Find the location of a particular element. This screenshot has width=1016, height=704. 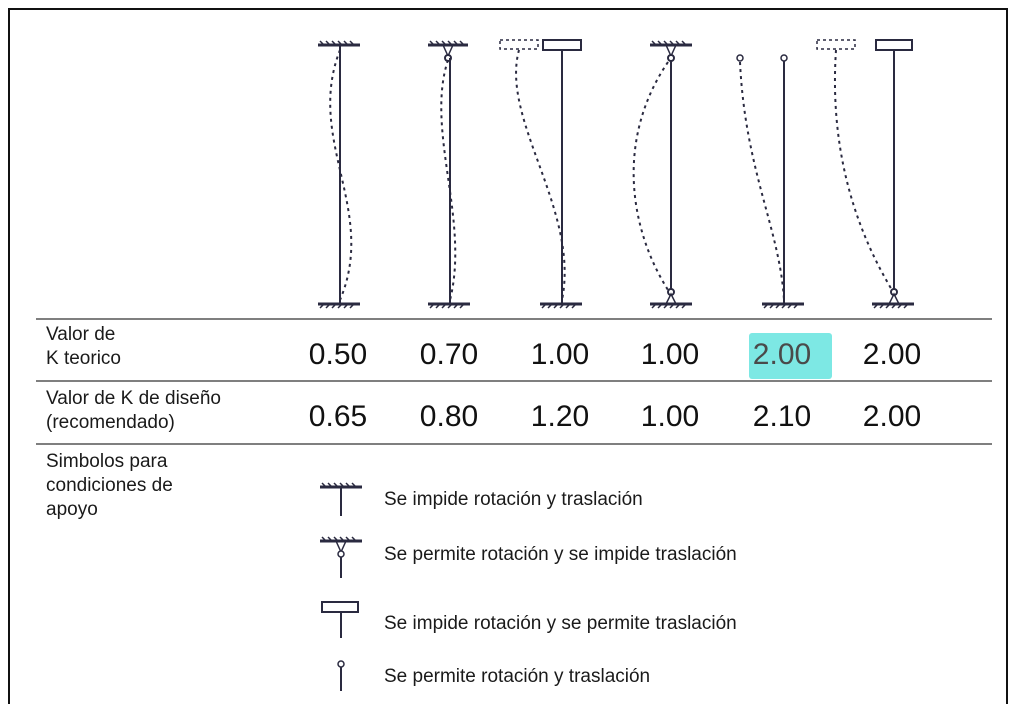

row-label-symbols-1: Simbolos para is located at coordinates (107, 461).